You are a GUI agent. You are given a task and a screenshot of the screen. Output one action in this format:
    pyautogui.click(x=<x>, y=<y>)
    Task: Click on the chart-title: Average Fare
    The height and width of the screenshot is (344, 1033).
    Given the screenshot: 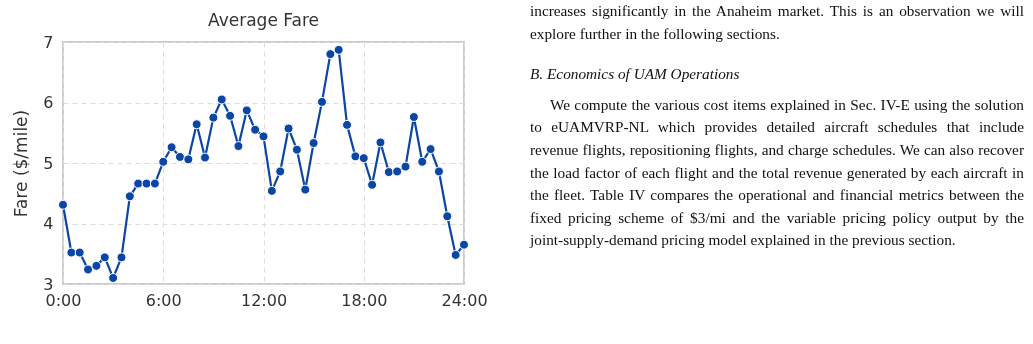 What is the action you would take?
    pyautogui.click(x=263, y=20)
    